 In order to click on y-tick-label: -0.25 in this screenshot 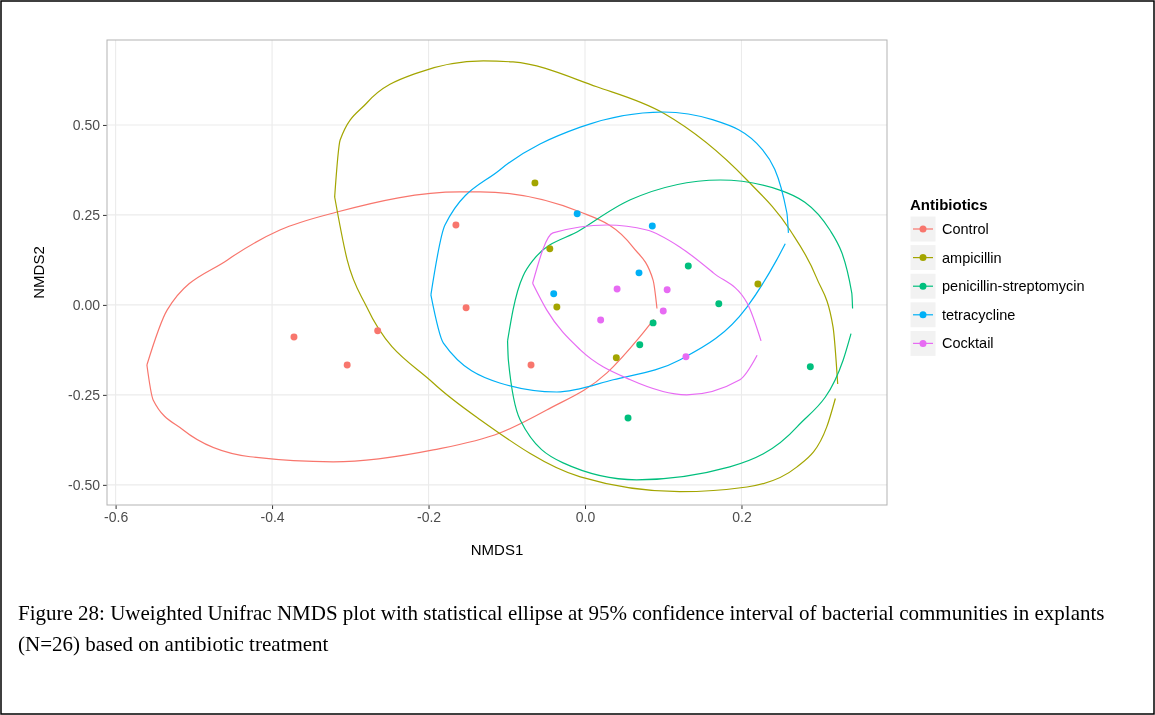, I will do `click(84, 394)`.